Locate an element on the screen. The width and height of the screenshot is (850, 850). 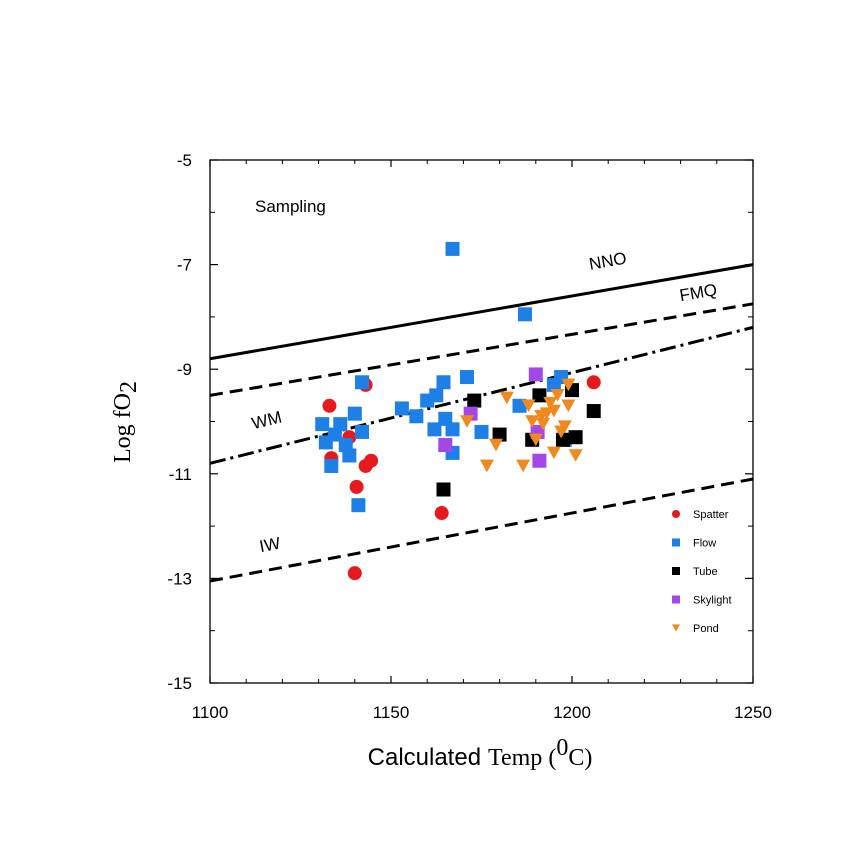
x-axis-label-part3: C) is located at coordinates (580, 758).